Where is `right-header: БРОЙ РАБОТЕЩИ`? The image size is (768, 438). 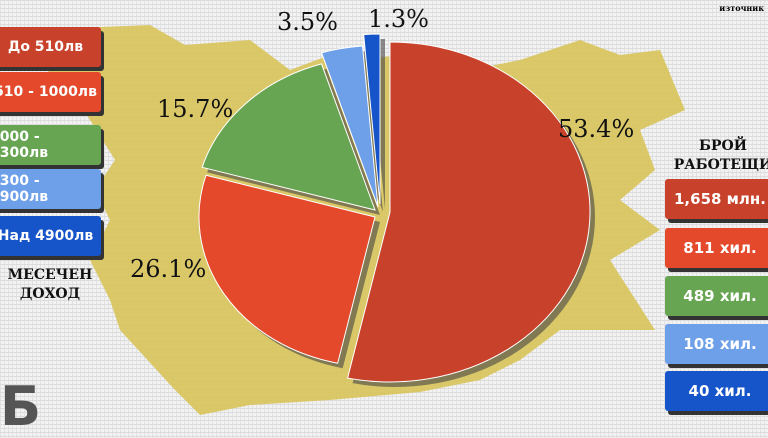 right-header: БРОЙ РАБОТЕЩИ is located at coordinates (720, 155).